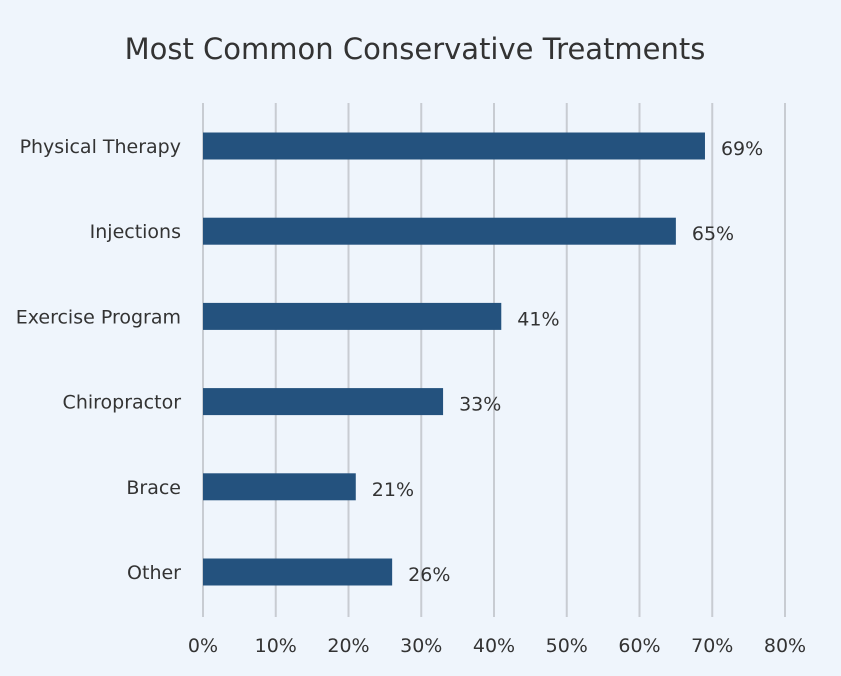 Image resolution: width=841 pixels, height=676 pixels. Describe the element at coordinates (153, 488) in the screenshot. I see `category-label: Brace` at that location.